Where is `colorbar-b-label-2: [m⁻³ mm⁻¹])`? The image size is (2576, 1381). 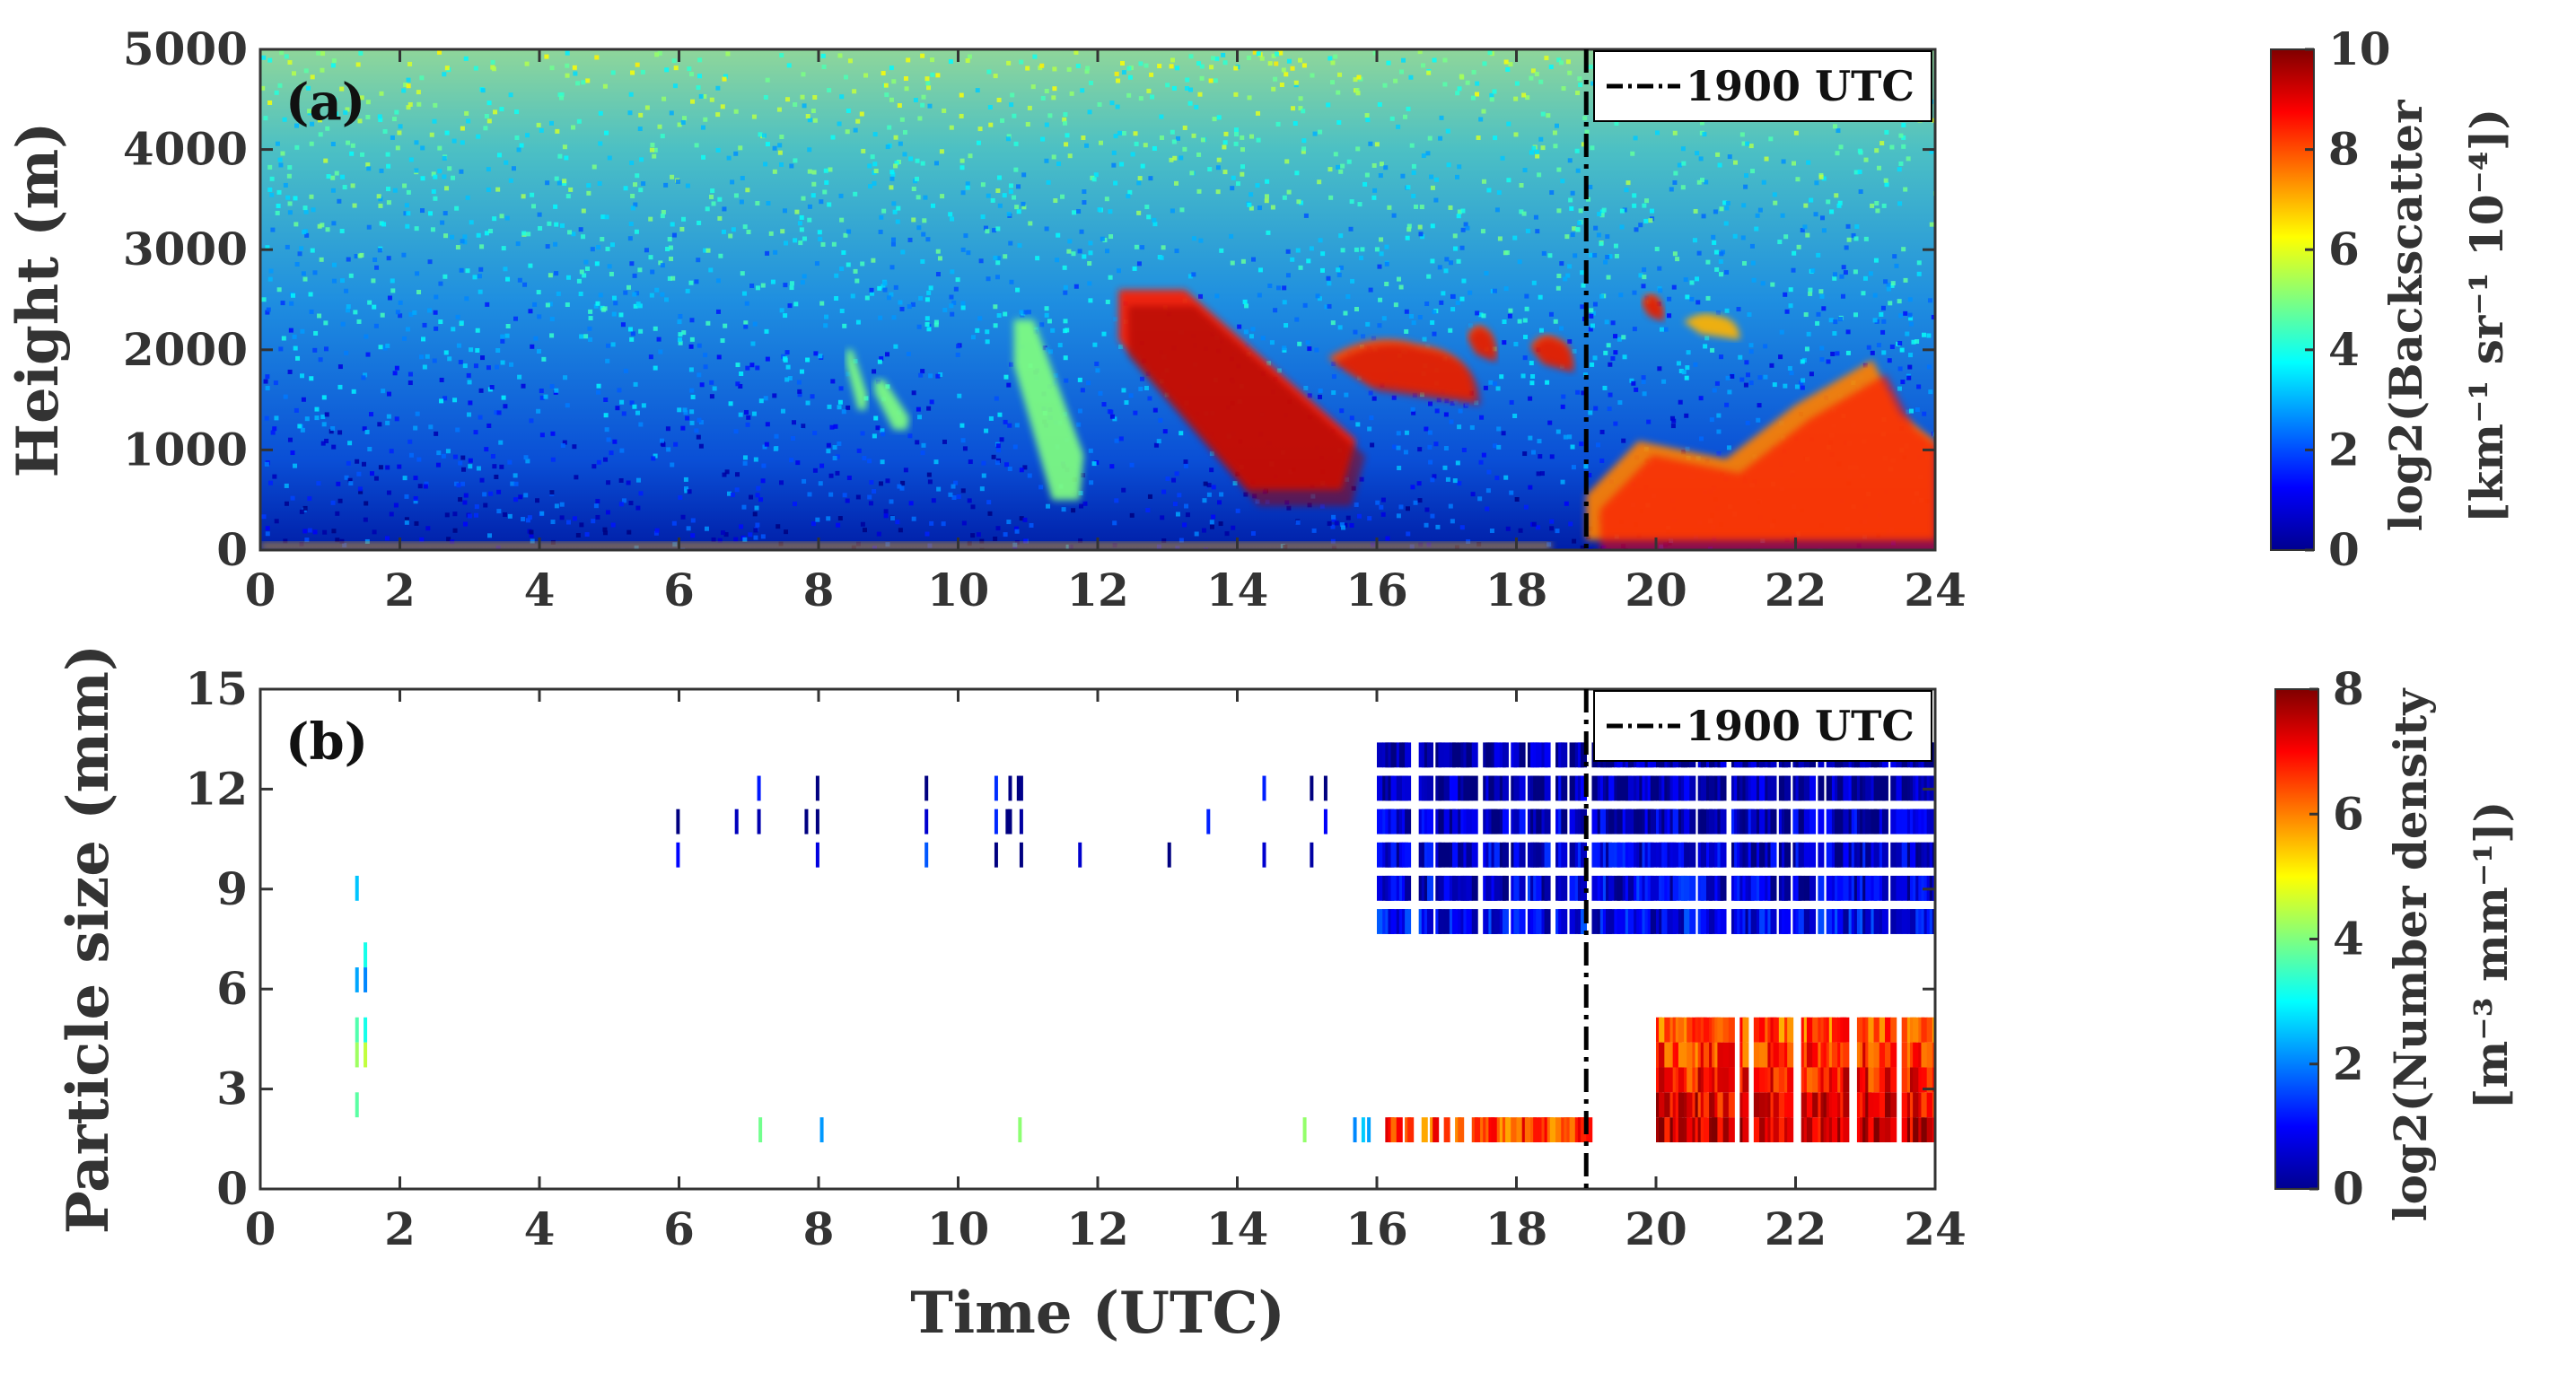
colorbar-b-label-2: [m⁻³ mm⁻¹]) is located at coordinates (2491, 955).